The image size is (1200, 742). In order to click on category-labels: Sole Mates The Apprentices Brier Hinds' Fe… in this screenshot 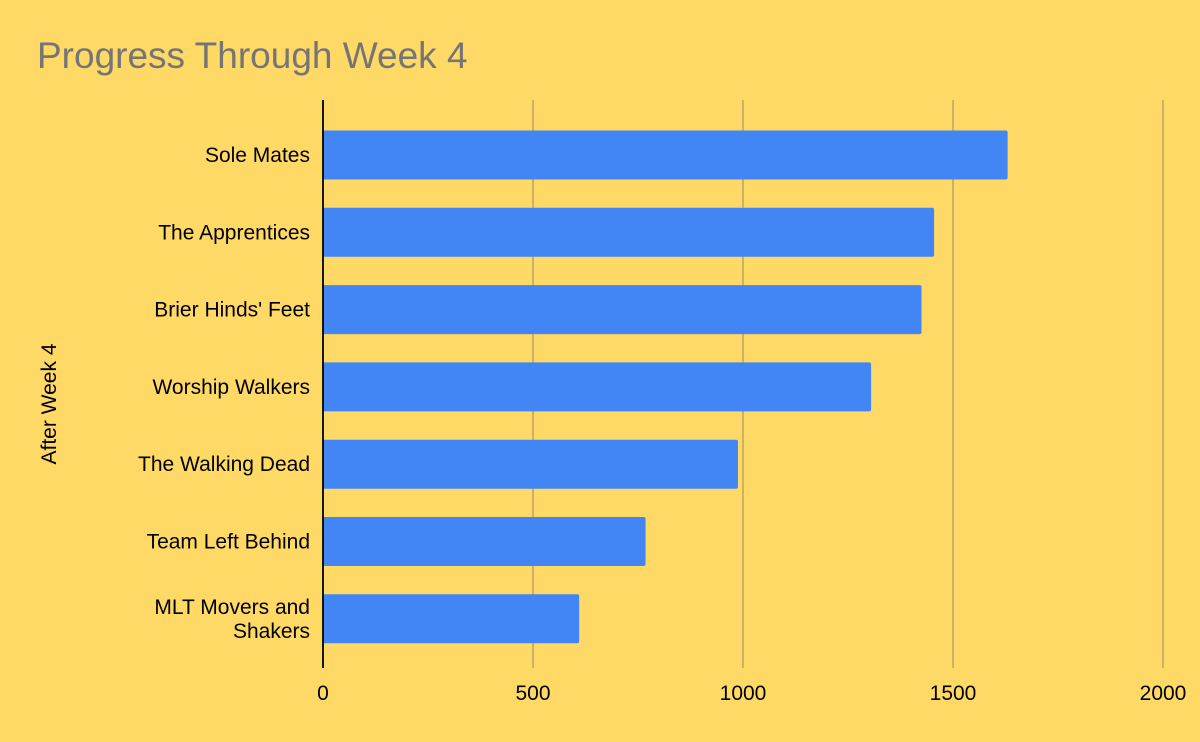, I will do `click(224, 393)`.